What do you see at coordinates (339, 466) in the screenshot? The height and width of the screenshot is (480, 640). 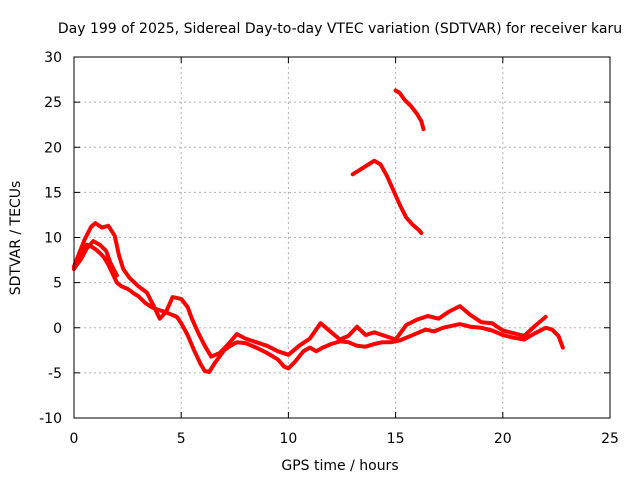 I see `x-axis-label: GPS time / hours` at bounding box center [339, 466].